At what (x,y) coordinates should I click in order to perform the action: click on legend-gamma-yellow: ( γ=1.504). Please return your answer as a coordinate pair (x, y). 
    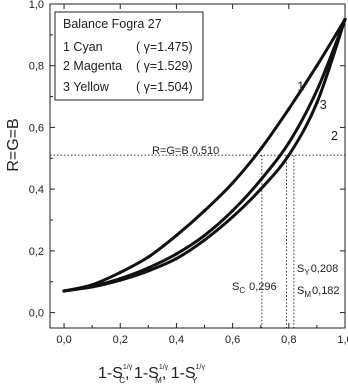
    Looking at the image, I should click on (164, 87).